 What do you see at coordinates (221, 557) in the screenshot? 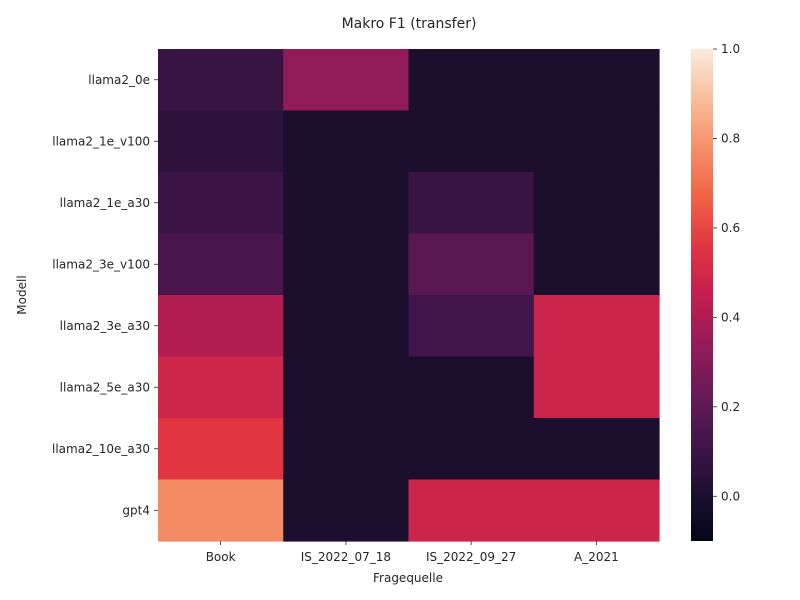
I see `column-label: Book` at bounding box center [221, 557].